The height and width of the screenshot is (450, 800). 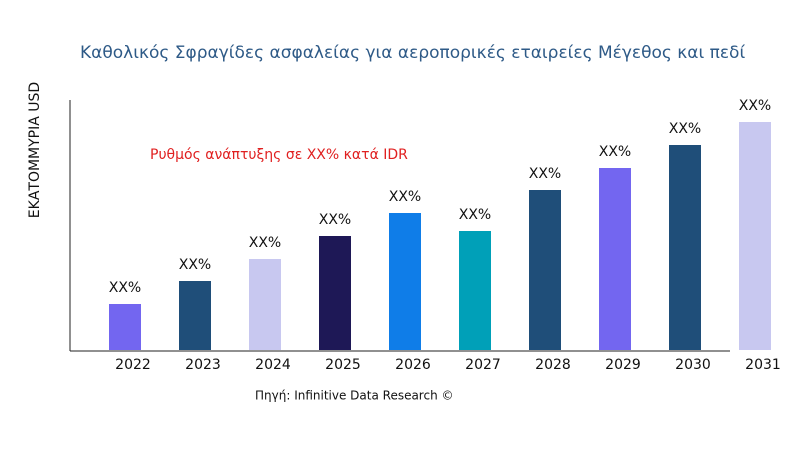 What do you see at coordinates (483, 365) in the screenshot?
I see `x-tick-label: 2027` at bounding box center [483, 365].